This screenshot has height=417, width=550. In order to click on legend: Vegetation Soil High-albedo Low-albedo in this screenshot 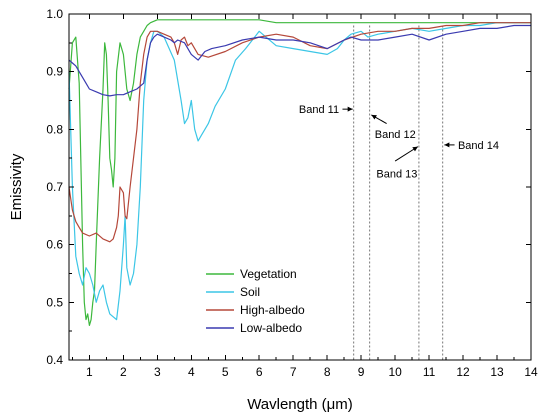, I will do `click(255, 301)`.